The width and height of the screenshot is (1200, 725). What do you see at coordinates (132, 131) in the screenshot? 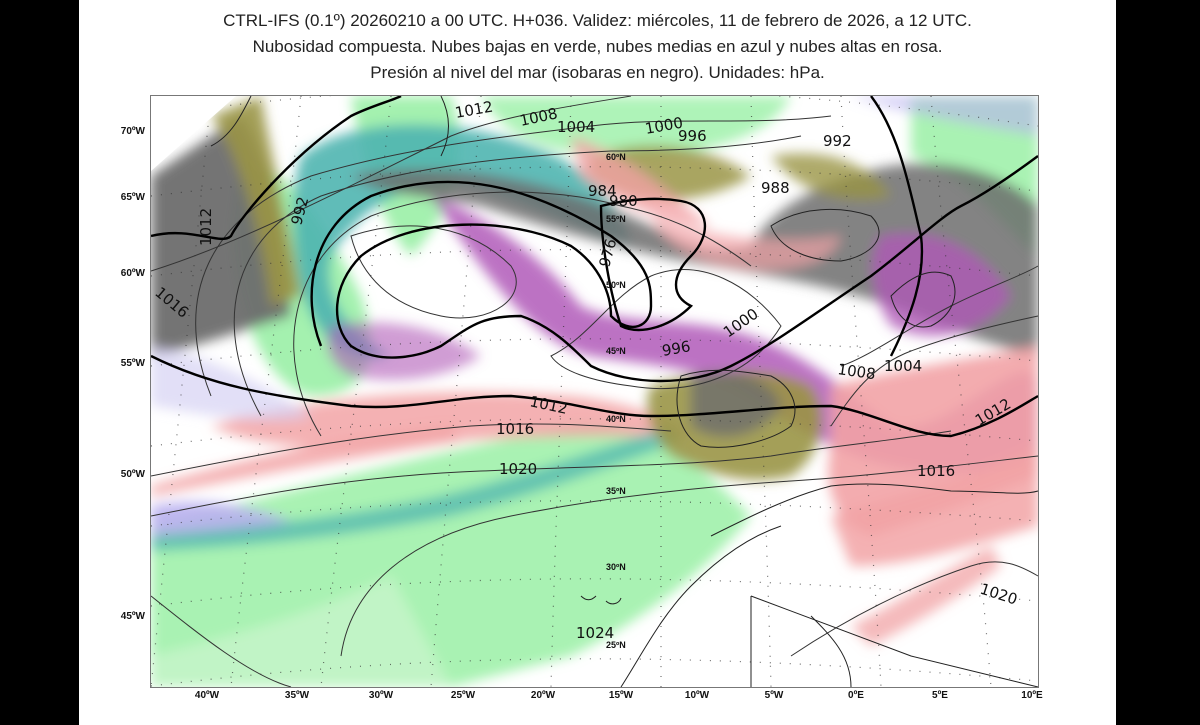
I see `left-axis-label: 70ºW` at bounding box center [132, 131].